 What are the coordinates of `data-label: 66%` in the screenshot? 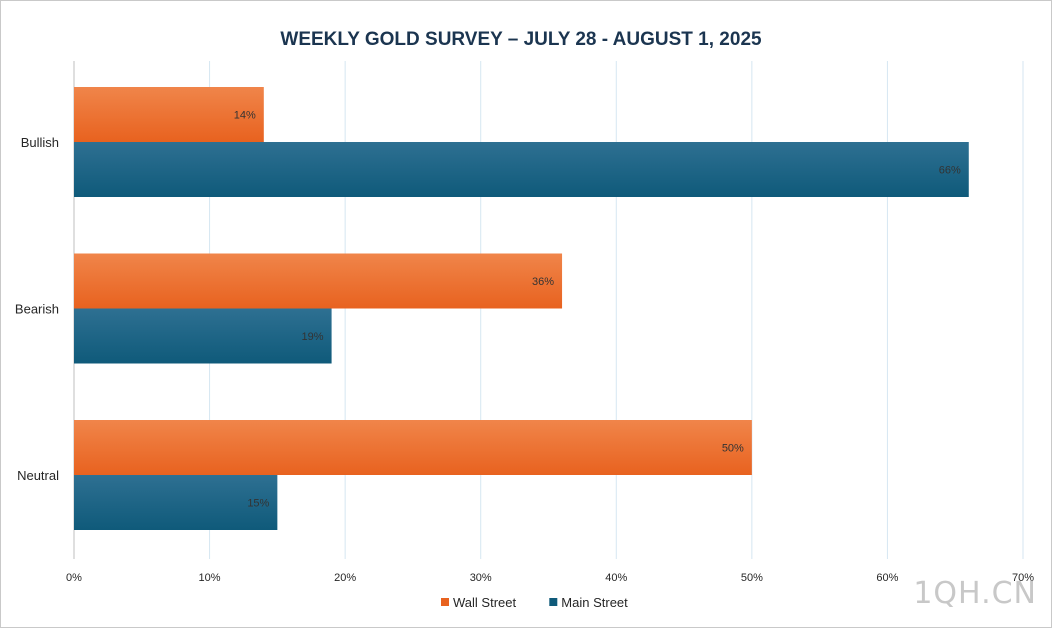 It's located at (950, 171).